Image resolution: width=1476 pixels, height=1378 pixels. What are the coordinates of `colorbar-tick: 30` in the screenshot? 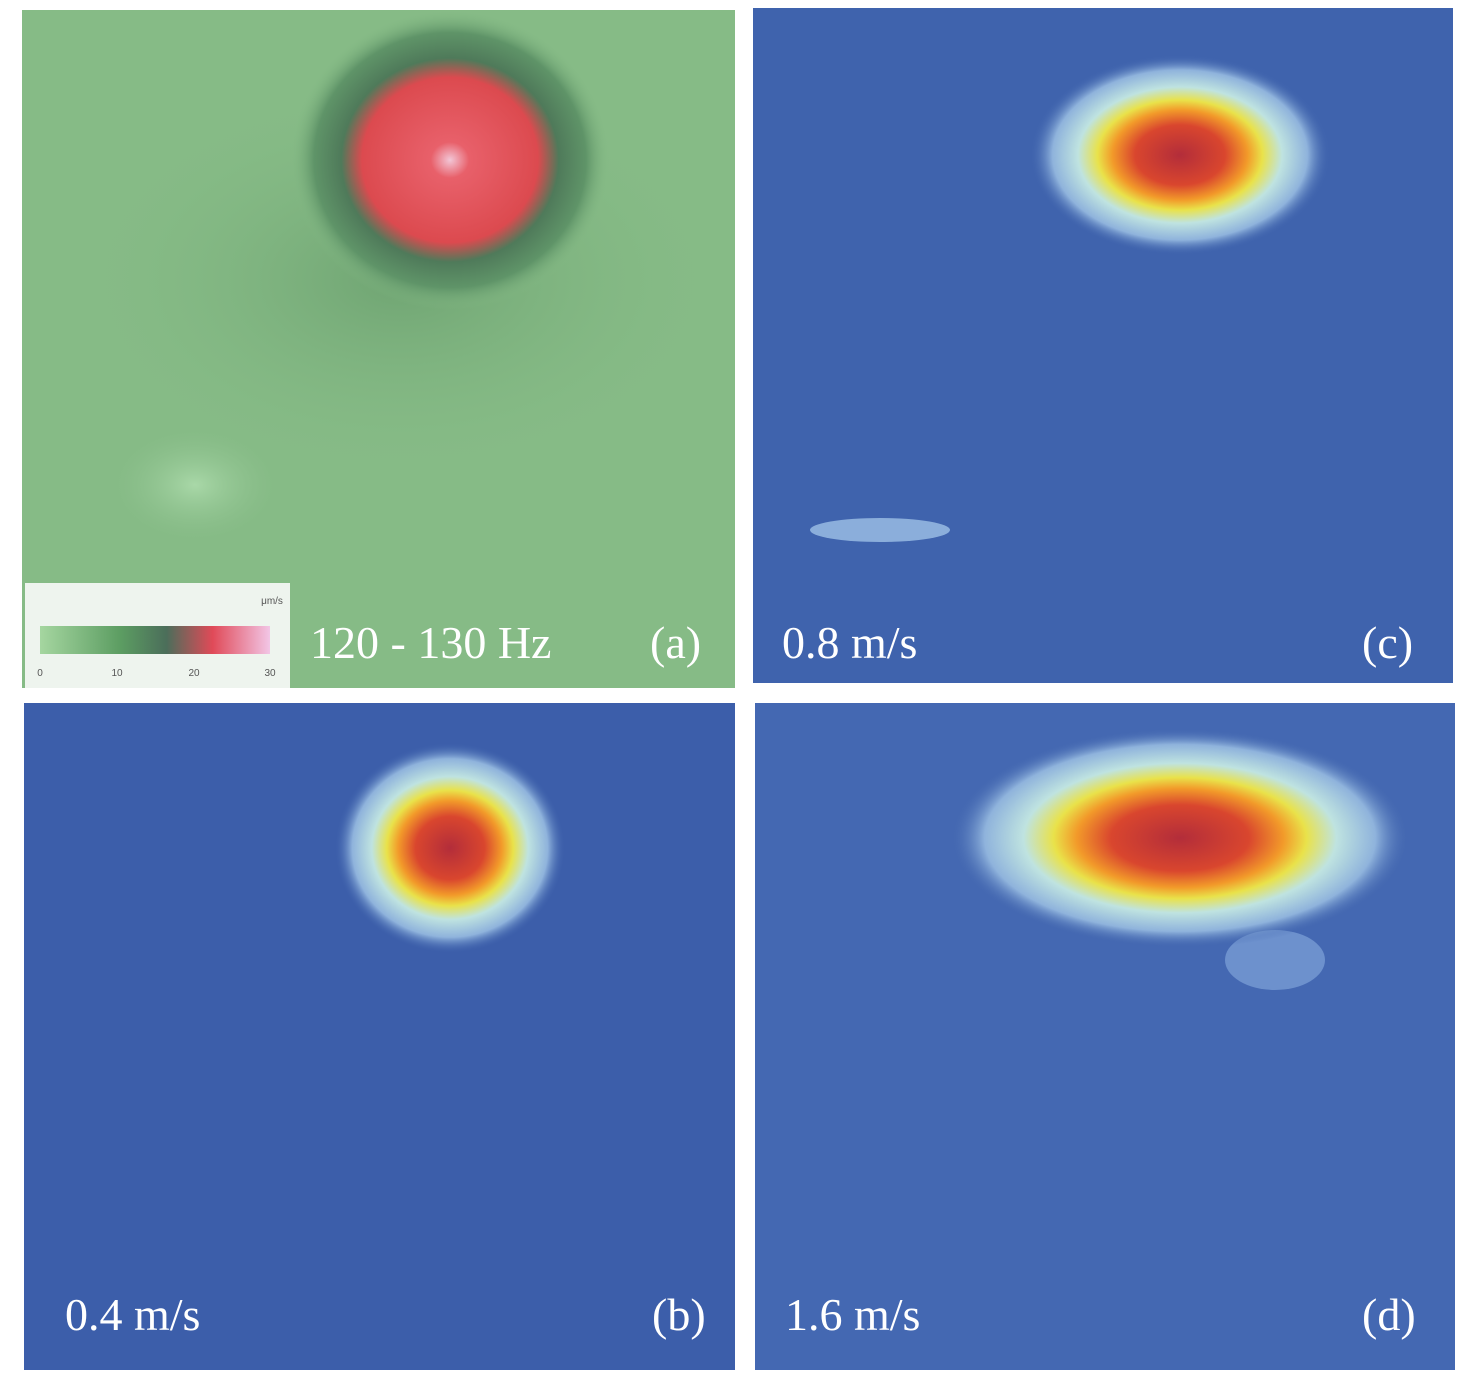 It's located at (270, 673).